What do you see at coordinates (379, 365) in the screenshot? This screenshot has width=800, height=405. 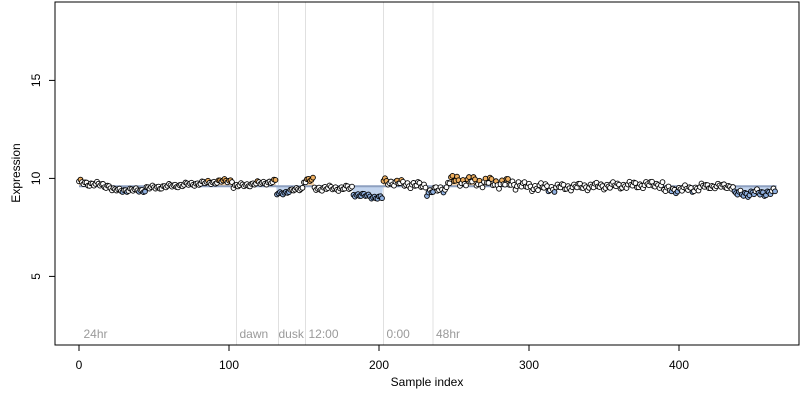 I see `x-tick-label-200: 200` at bounding box center [379, 365].